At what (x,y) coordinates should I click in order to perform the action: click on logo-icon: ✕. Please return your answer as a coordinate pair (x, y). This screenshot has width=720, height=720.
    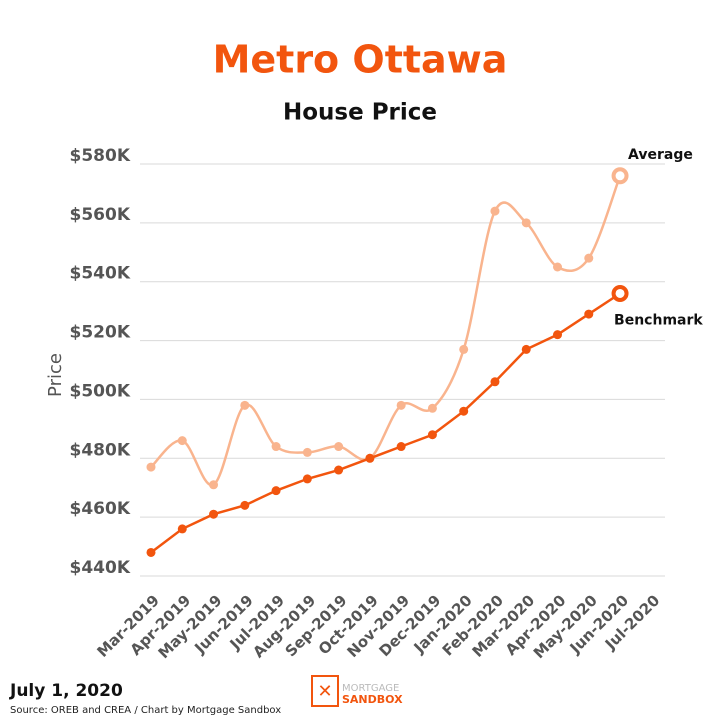
    Looking at the image, I should click on (324, 691).